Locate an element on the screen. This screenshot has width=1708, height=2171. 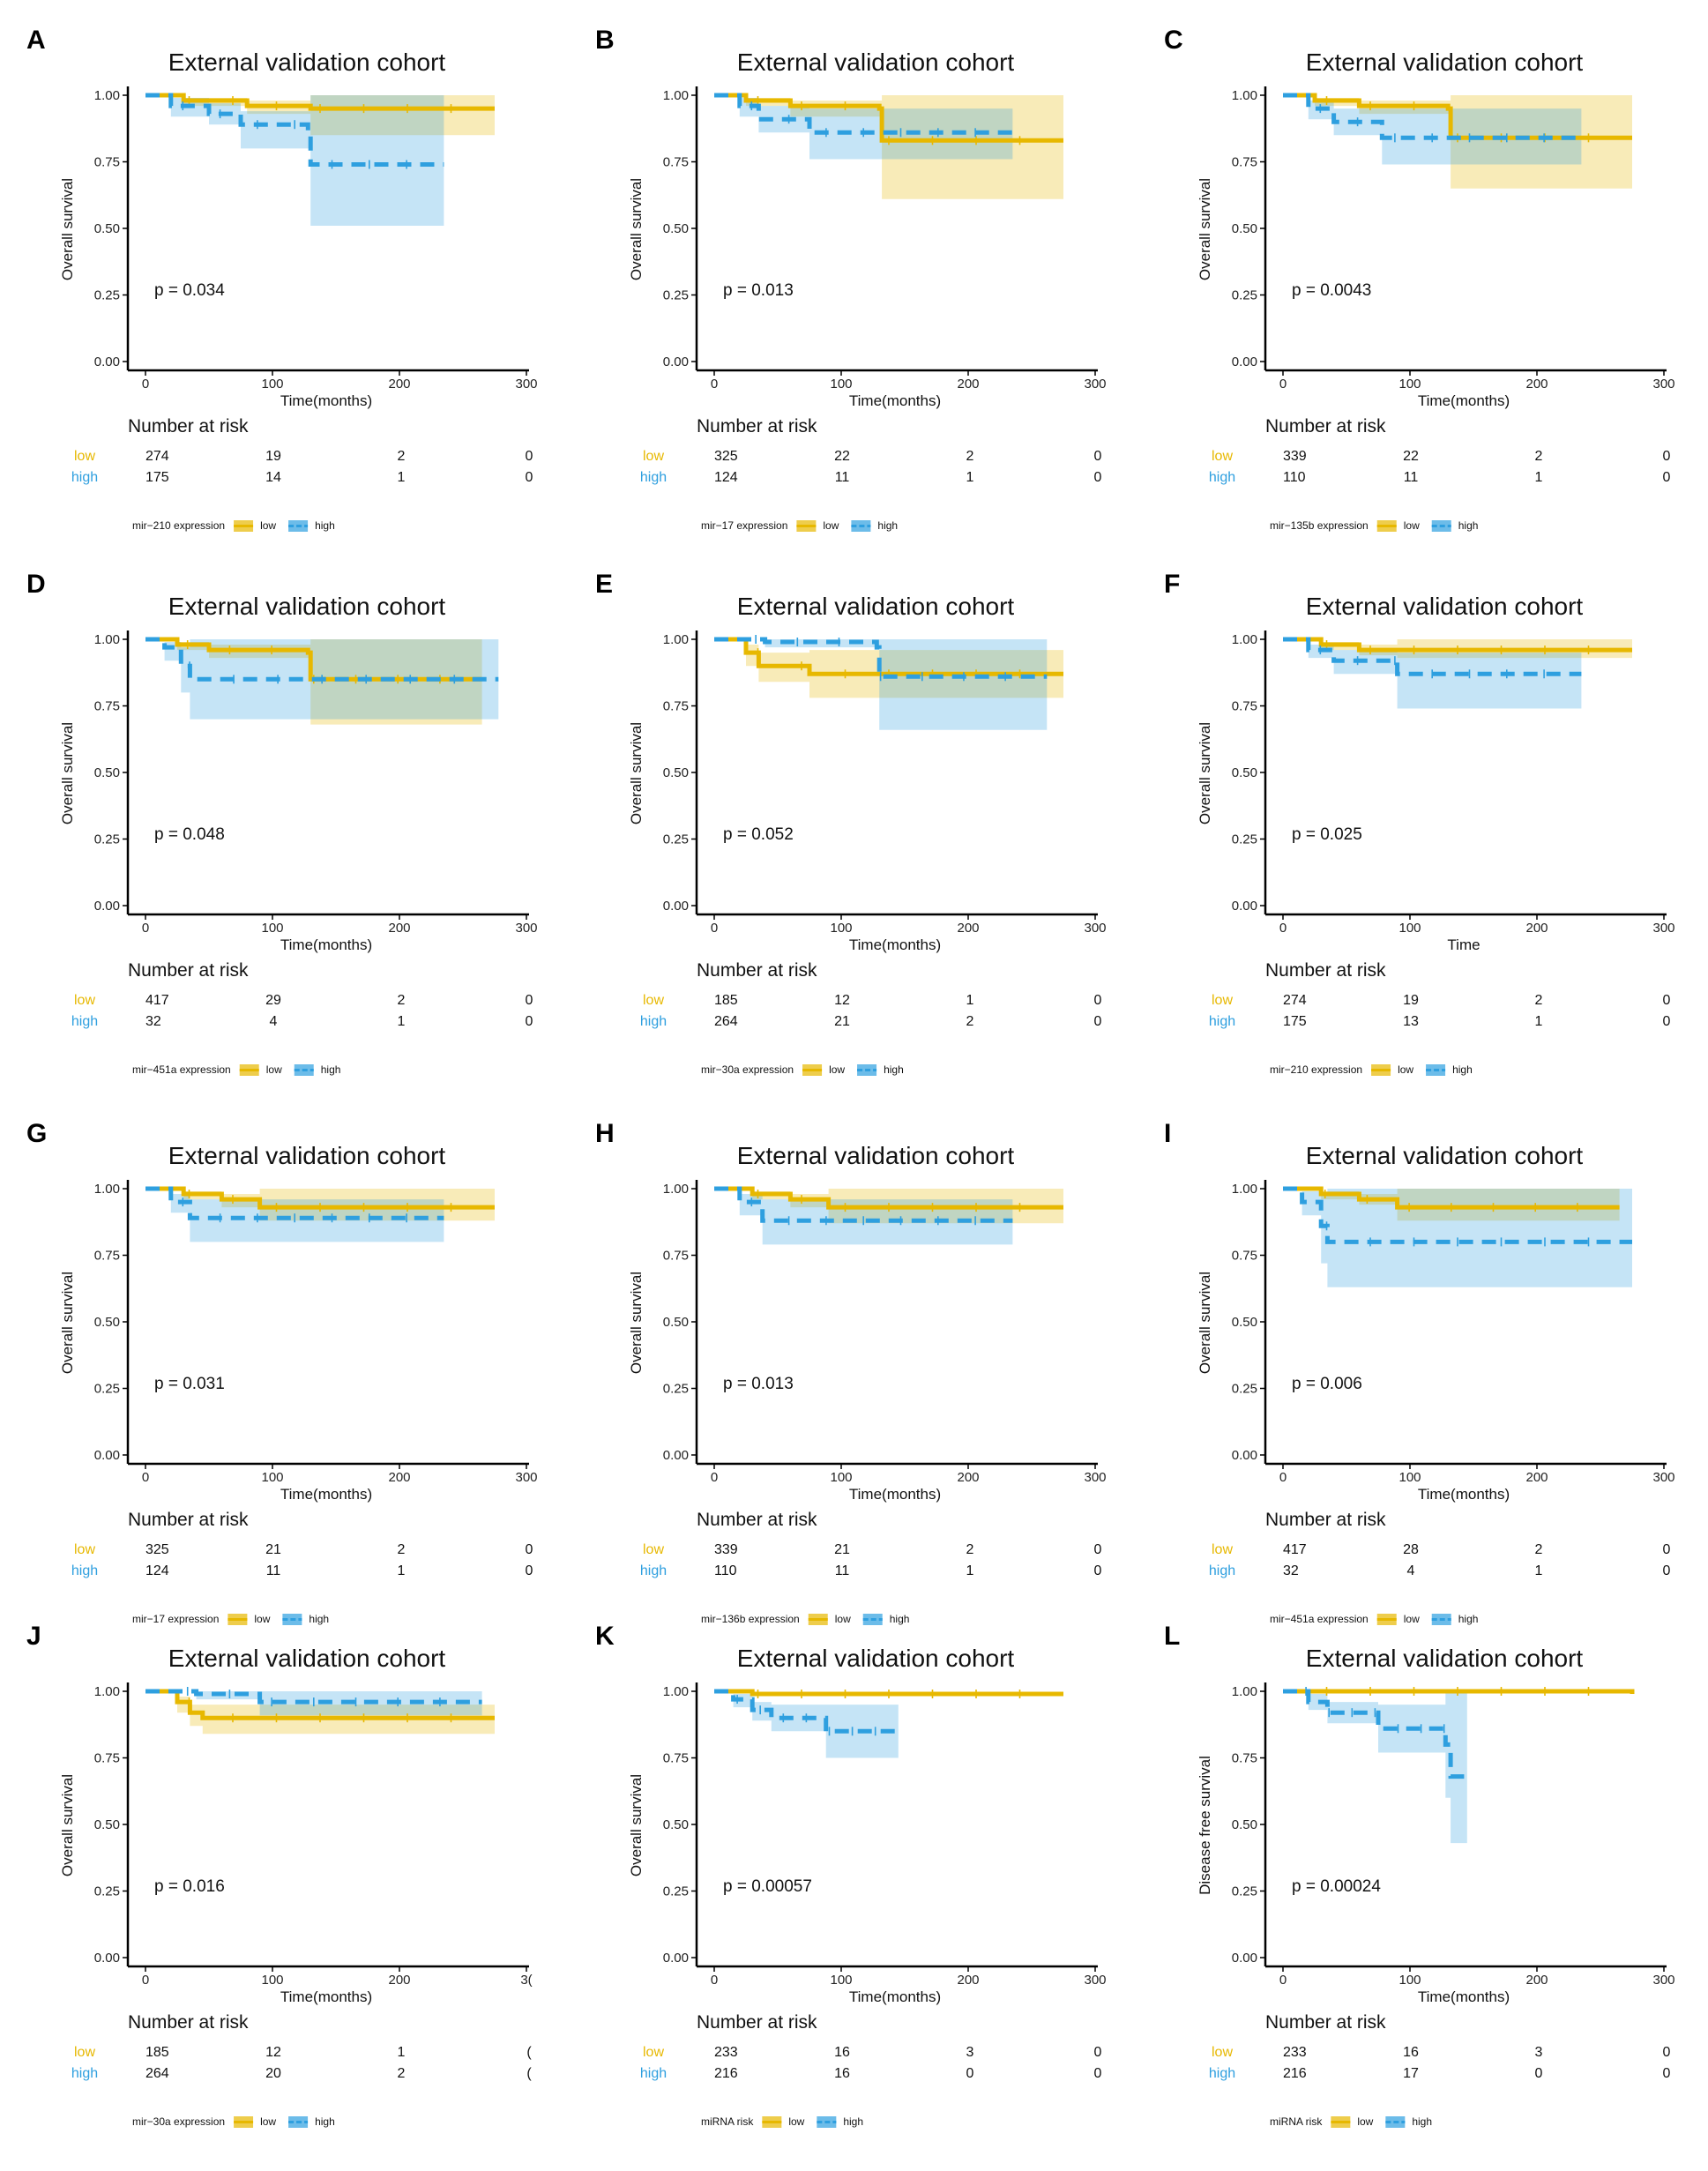
legend: mir−210 expression low high is located at coordinates (1371, 1069).